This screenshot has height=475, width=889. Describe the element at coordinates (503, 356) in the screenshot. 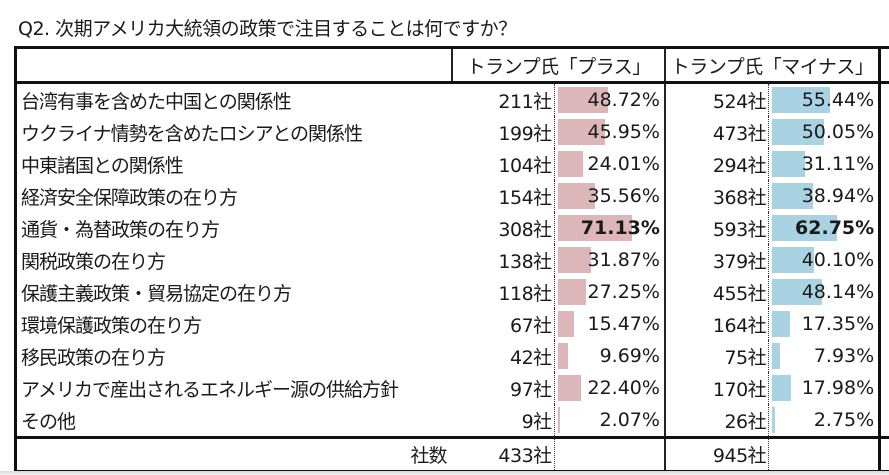

I see `plus-count: 42社` at that location.